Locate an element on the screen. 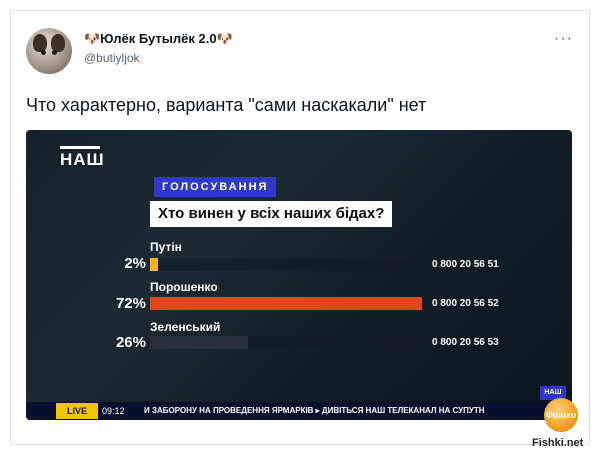  candidate-phone: 0 800 20 56 51 is located at coordinates (465, 264).